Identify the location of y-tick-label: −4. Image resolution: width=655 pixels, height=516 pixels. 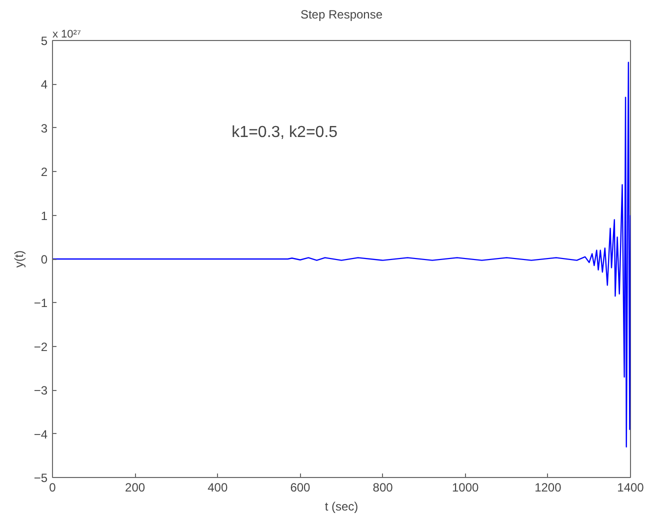
(41, 434).